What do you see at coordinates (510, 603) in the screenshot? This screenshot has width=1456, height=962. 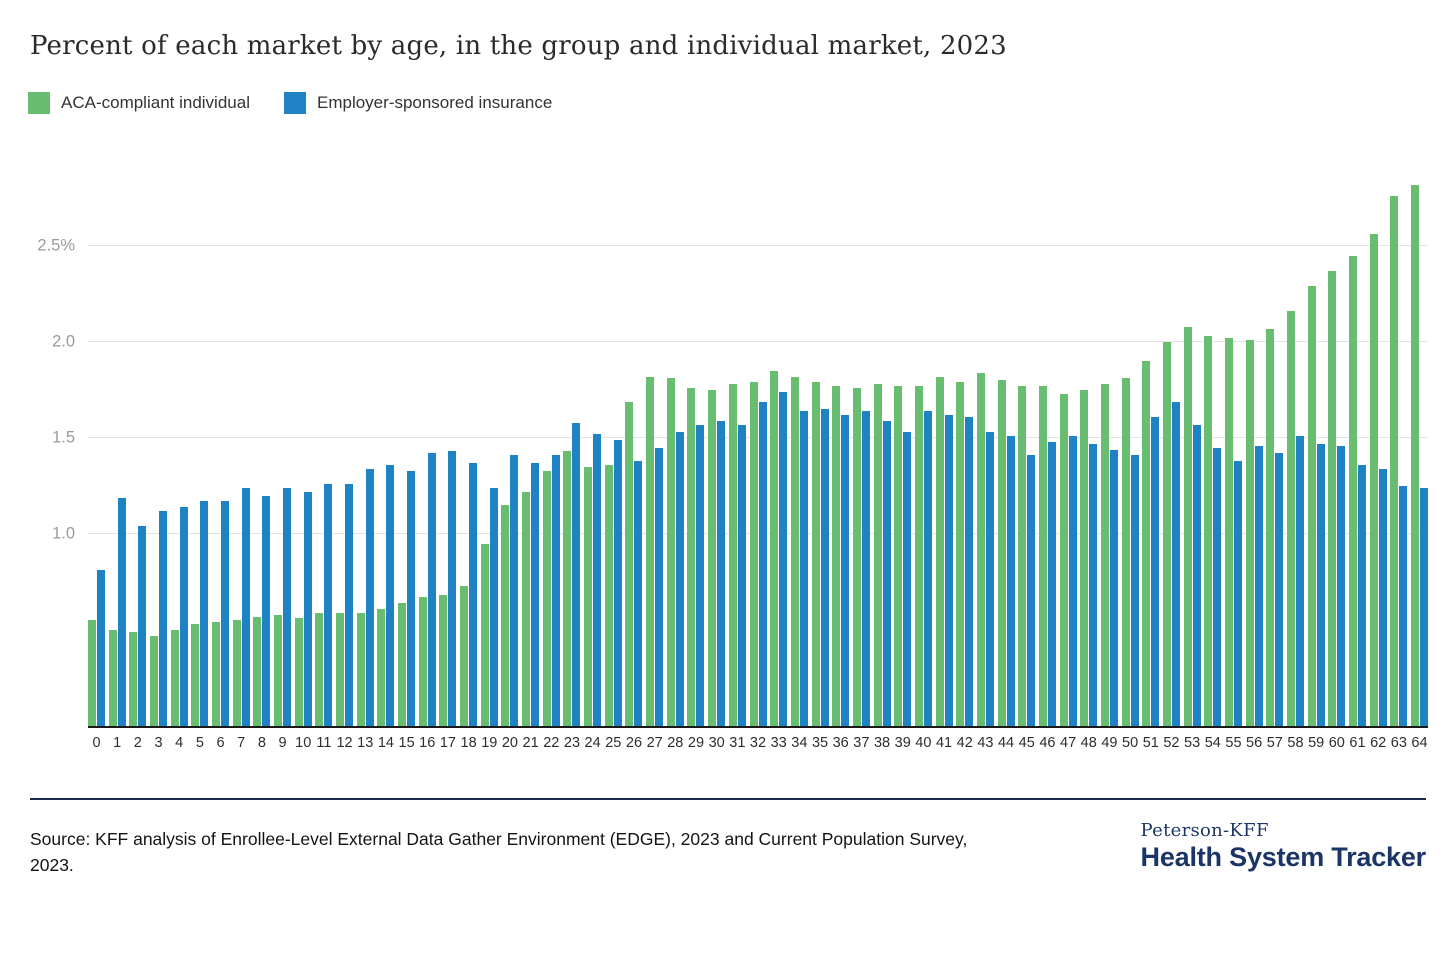 I see `bar-group-age-20: 20` at bounding box center [510, 603].